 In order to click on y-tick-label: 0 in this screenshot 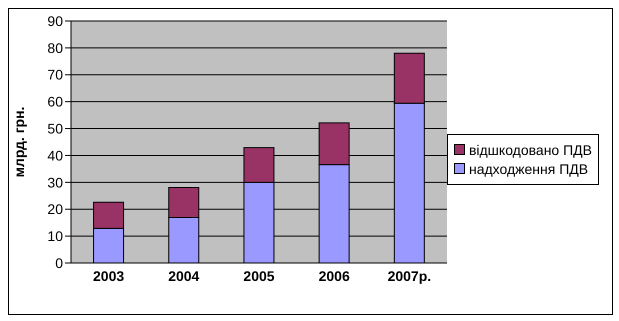, I will do `click(59, 262)`.